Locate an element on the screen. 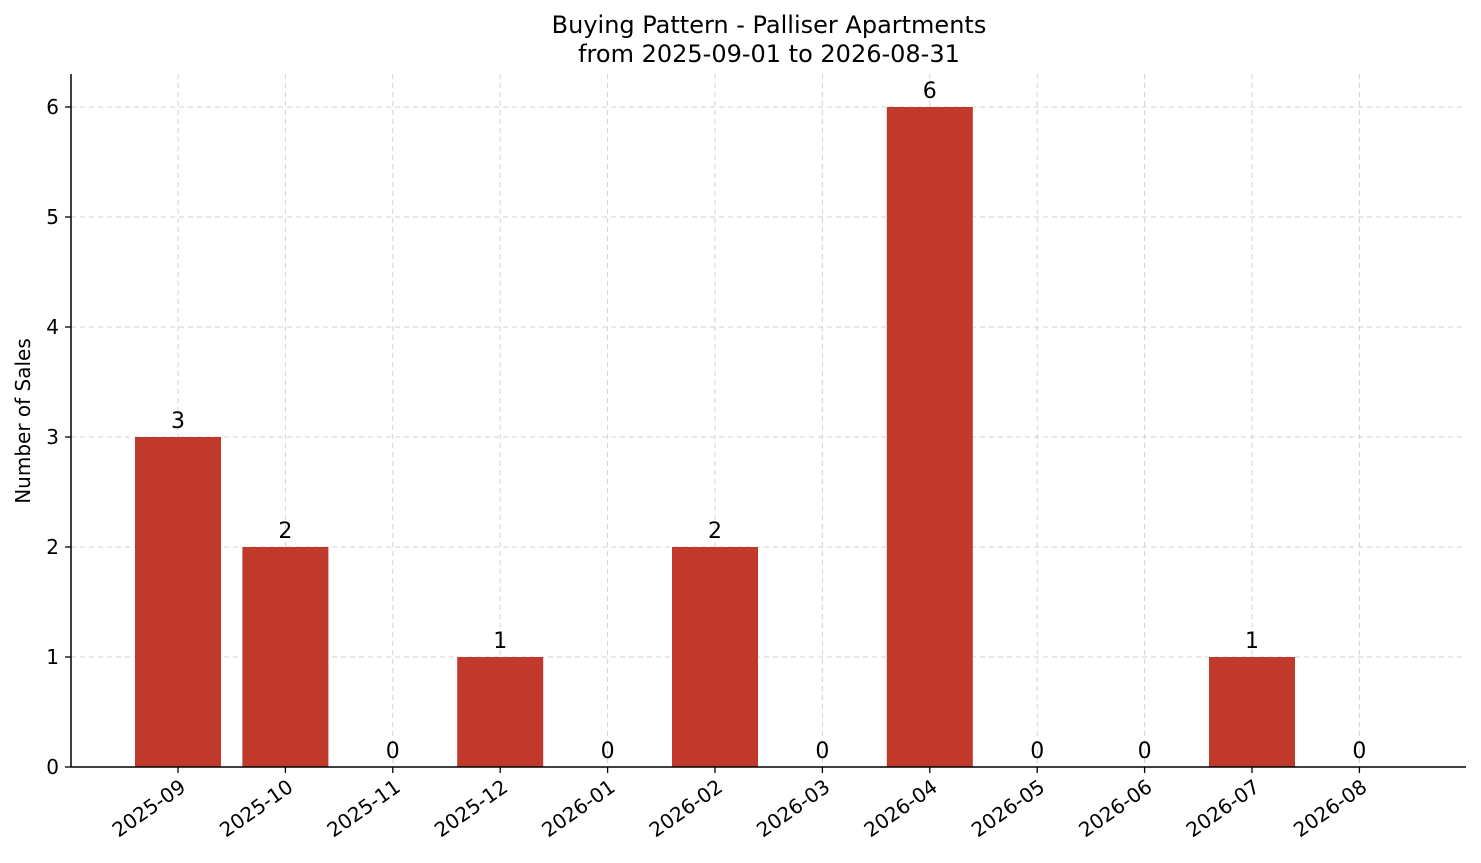 The width and height of the screenshot is (1481, 863). x-tick-label-2026-07: 2026-07 is located at coordinates (1223, 808).